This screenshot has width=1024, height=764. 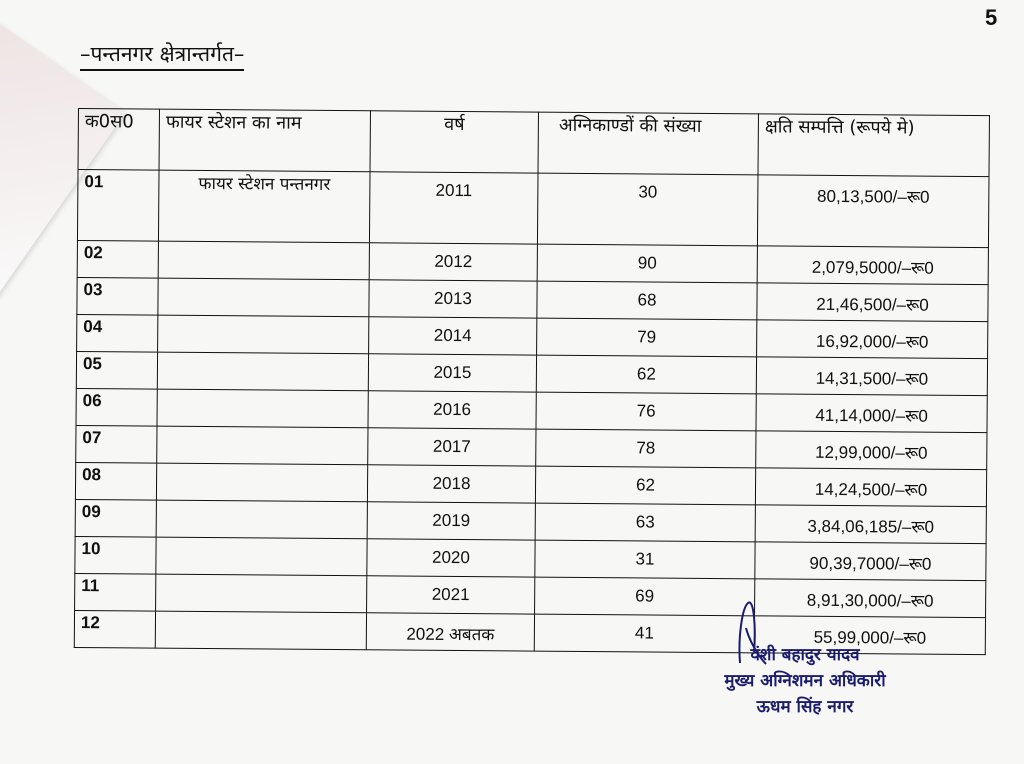 I want to click on serial-cell: 12, so click(x=115, y=629).